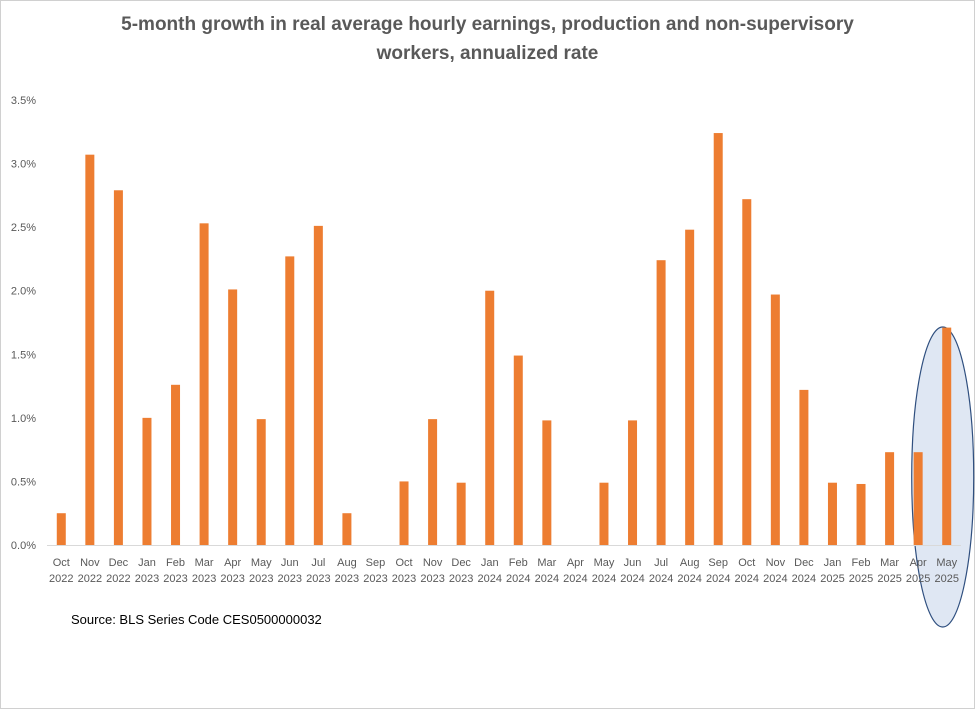  I want to click on bar-jul-2023, so click(318, 385).